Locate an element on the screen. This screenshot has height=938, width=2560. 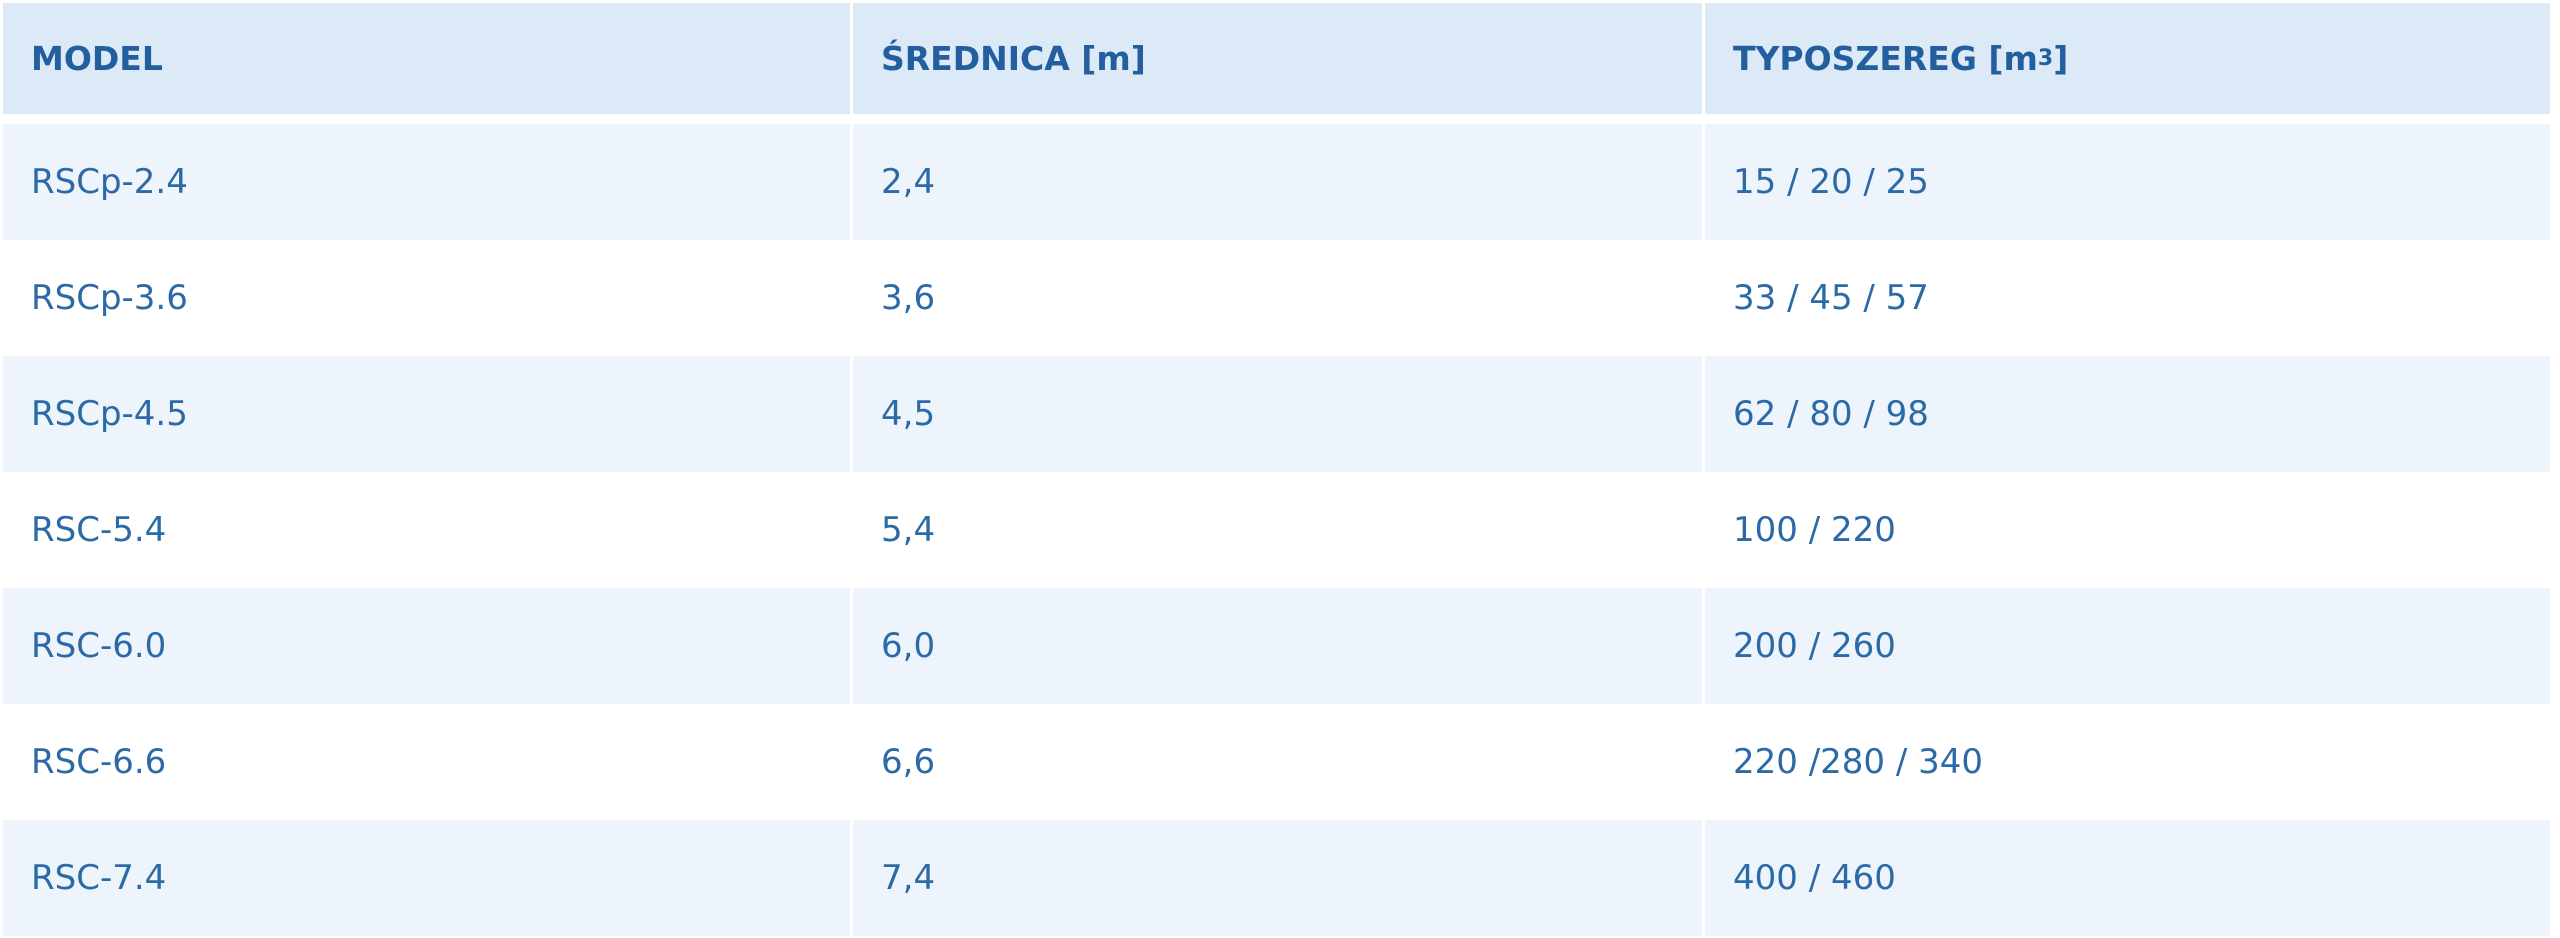
table-row: RSC-5.4 5,4 100 / 220 is located at coordinates (1276, 530).